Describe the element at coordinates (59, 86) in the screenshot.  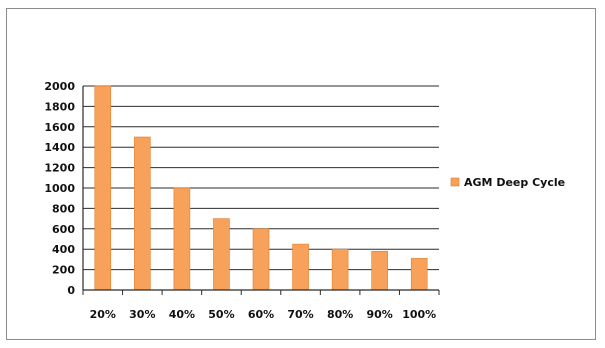
I see `y-tick-label: 2000` at that location.